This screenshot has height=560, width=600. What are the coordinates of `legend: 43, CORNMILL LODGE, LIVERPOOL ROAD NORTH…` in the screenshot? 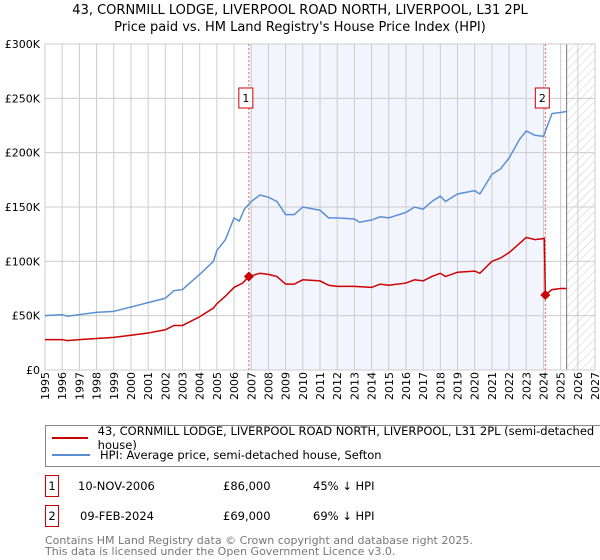 It's located at (322, 445).